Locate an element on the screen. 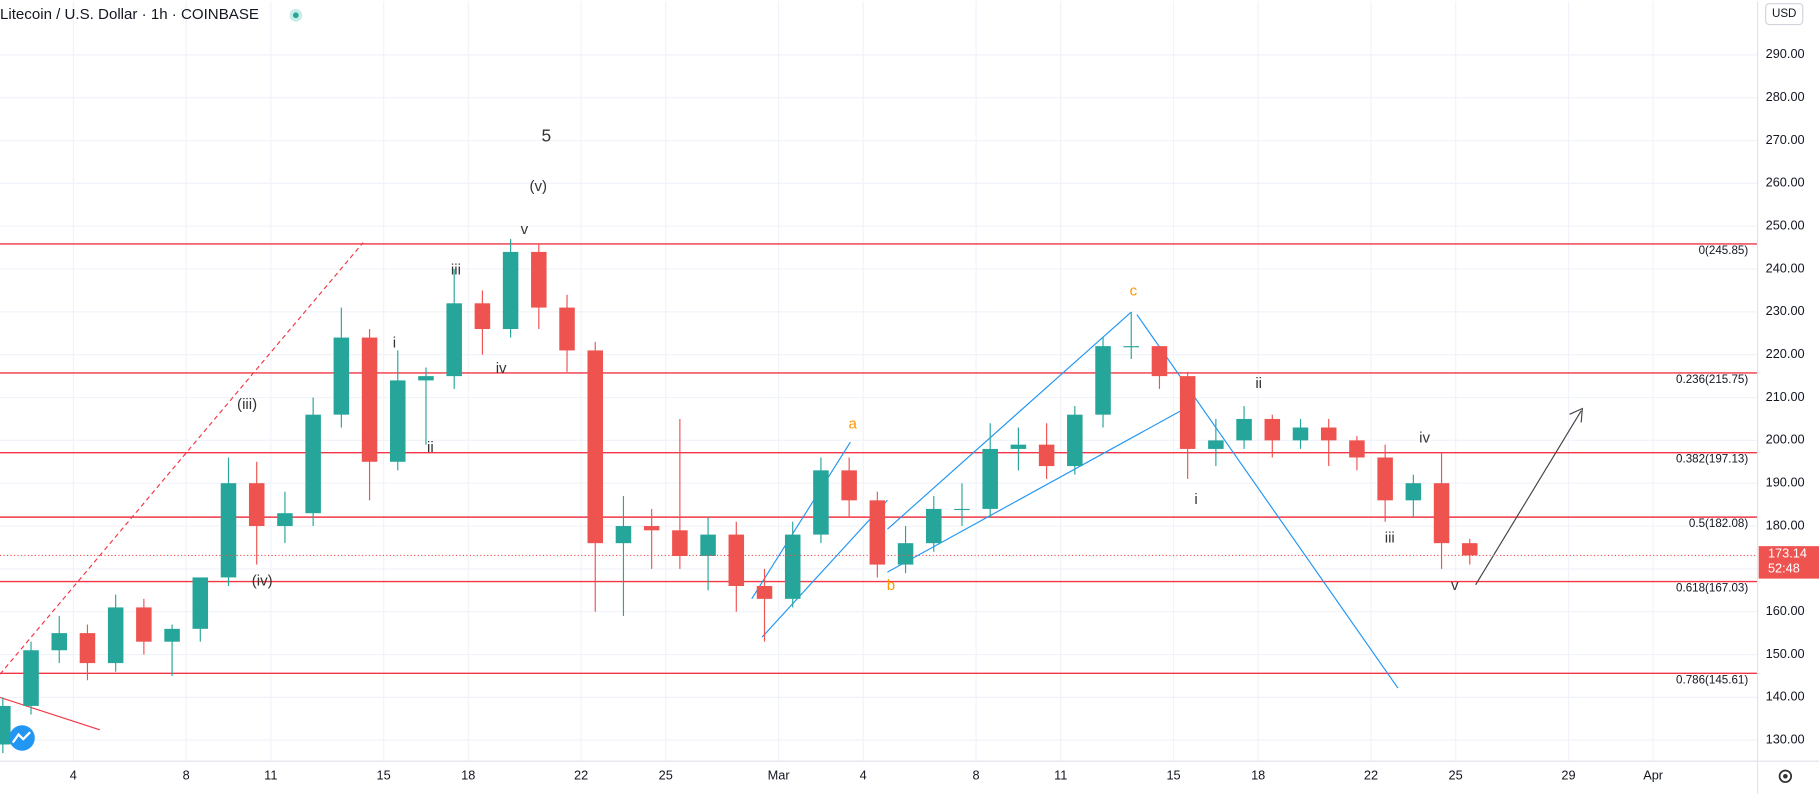 The width and height of the screenshot is (1819, 795). settings-icon is located at coordinates (1785, 776).